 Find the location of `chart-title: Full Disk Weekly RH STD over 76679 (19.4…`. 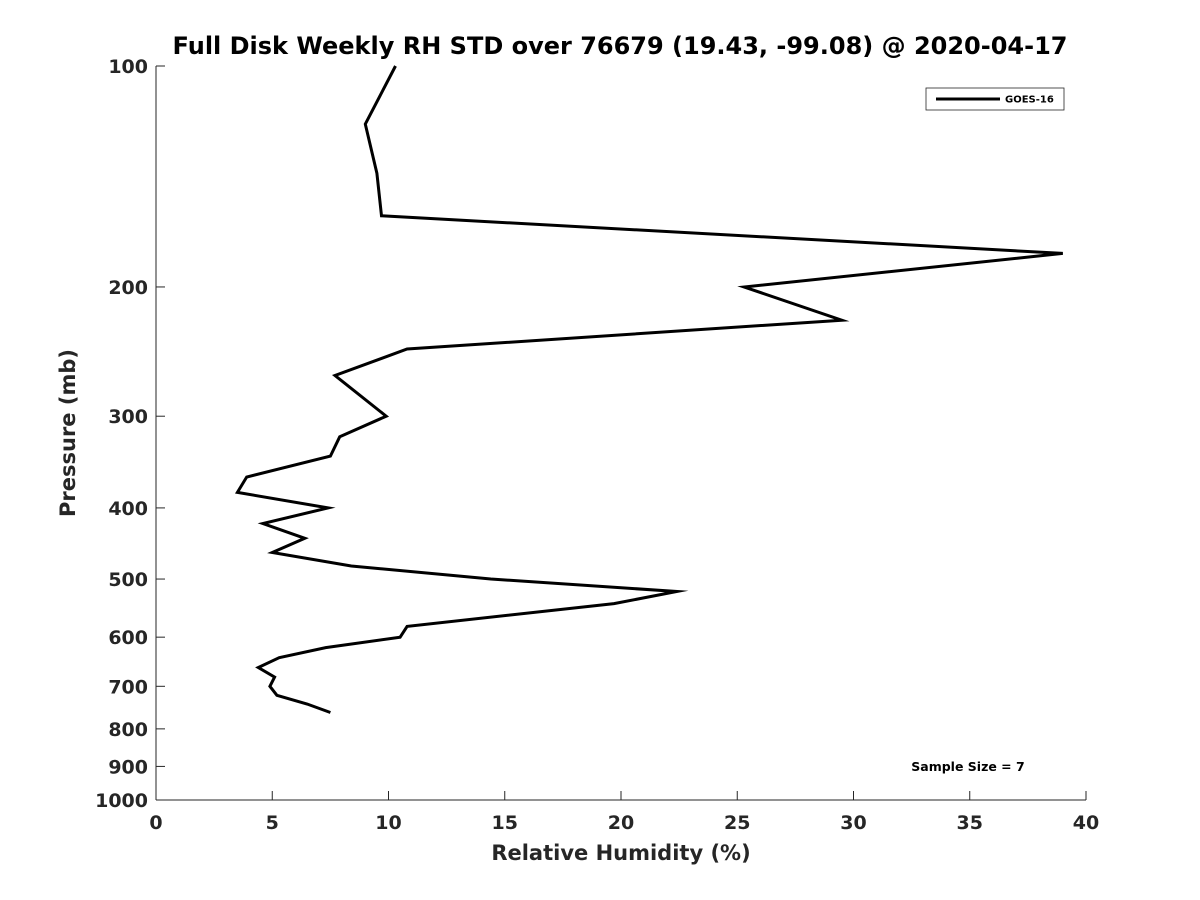

chart-title: Full Disk Weekly RH STD over 76679 (19.4… is located at coordinates (620, 46).